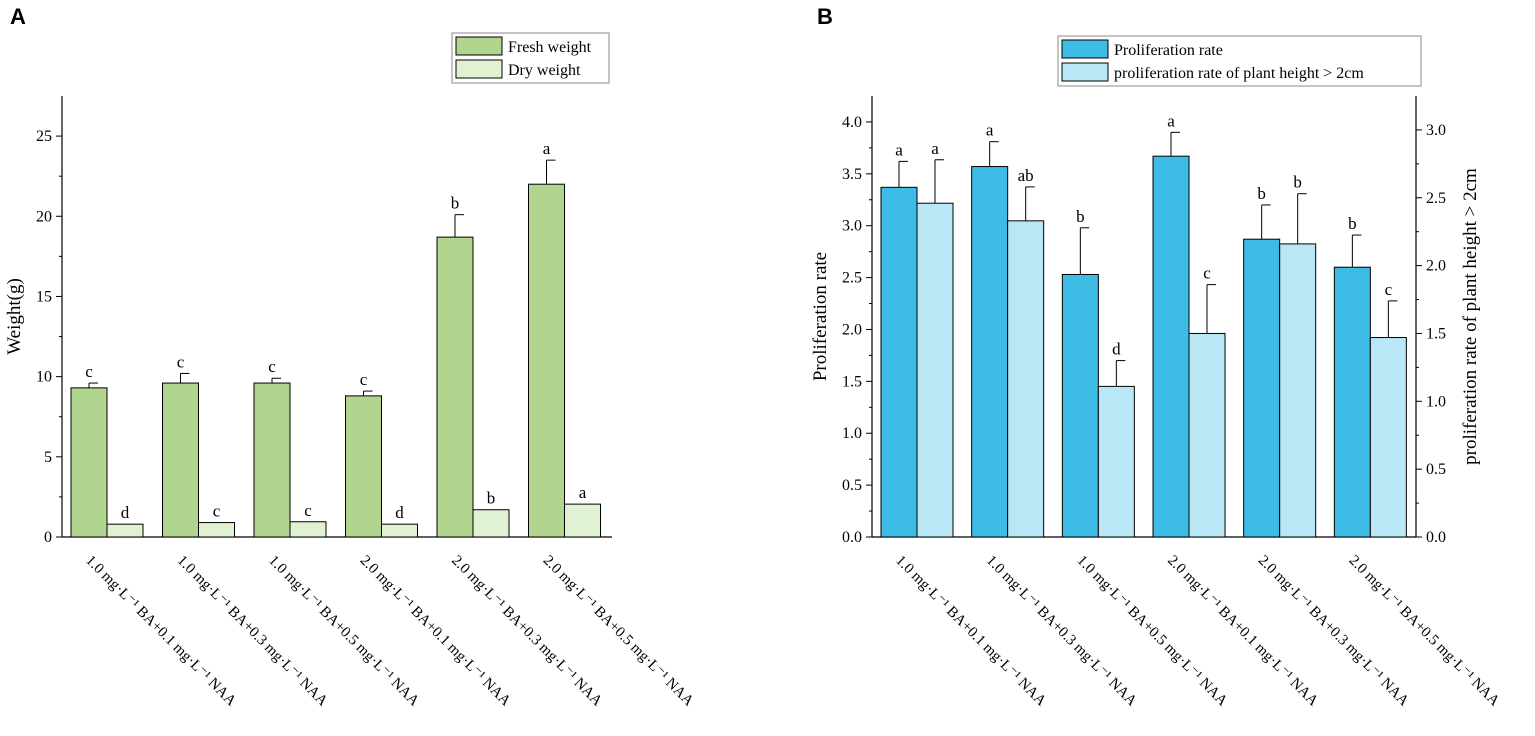  What do you see at coordinates (1239, 73) in the screenshot?
I see `legend-label: proliferation rate of plant height > 2cm` at bounding box center [1239, 73].